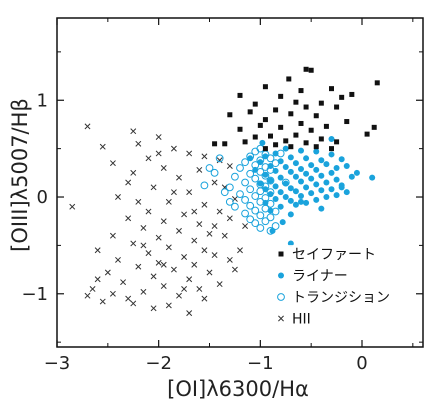  Describe the element at coordinates (341, 298) in the screenshot. I see `legend-label-transition: トランジション` at that location.